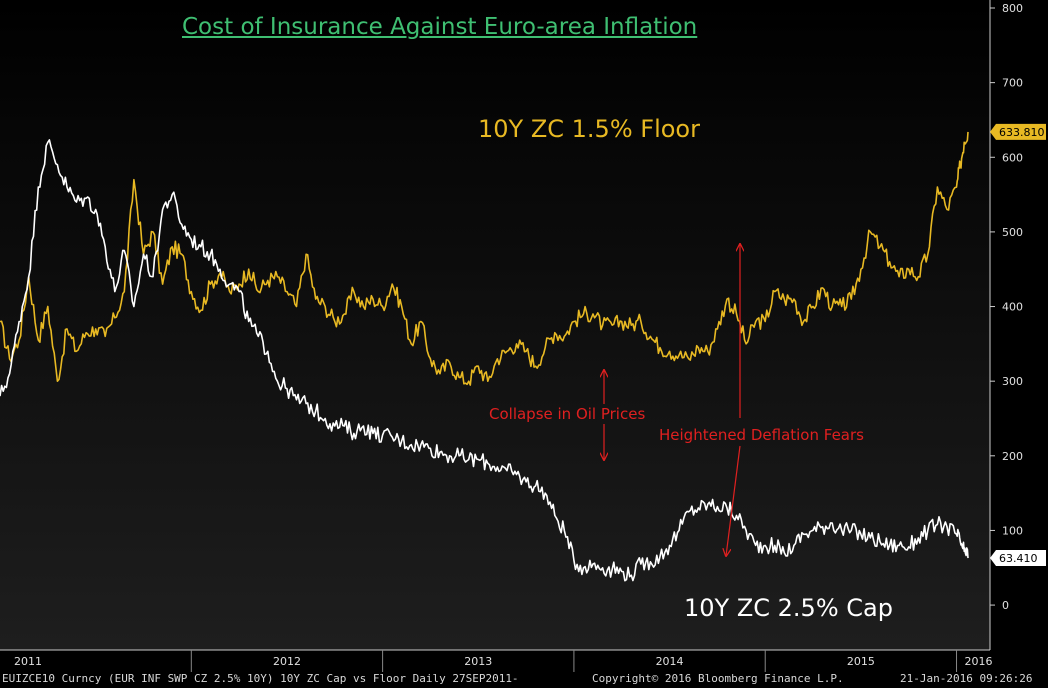  I want to click on x-tick-label: 2011, so click(28, 661).